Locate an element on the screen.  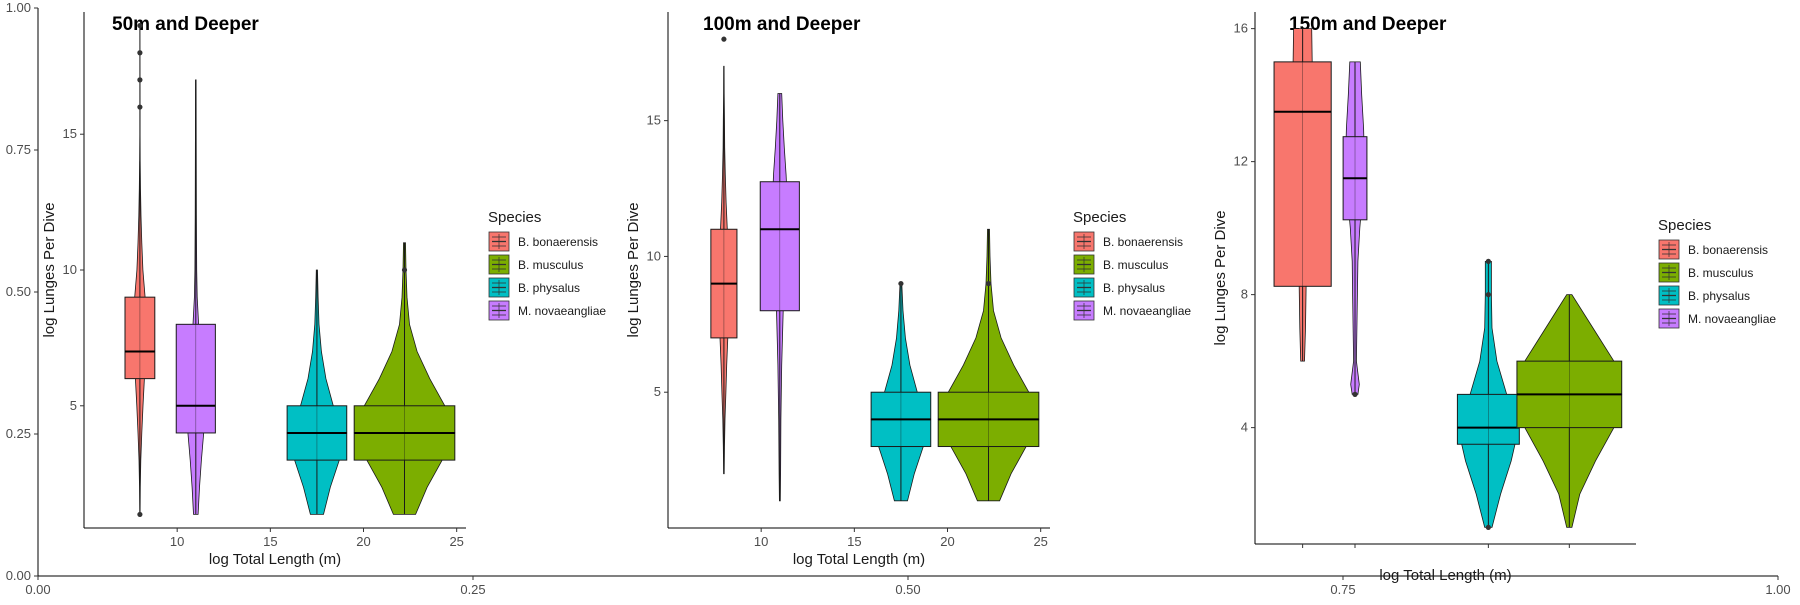
outer-x-tick-label: 0.50 is located at coordinates (907, 589).